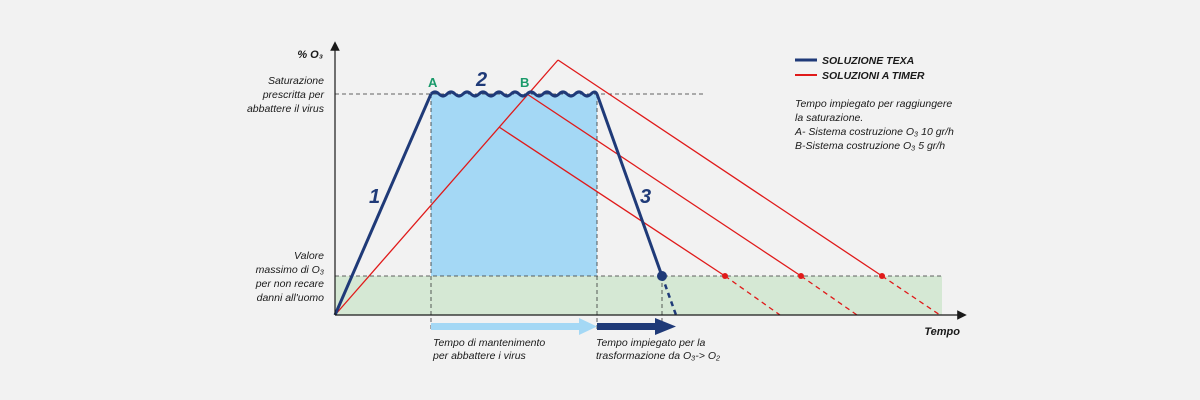 The height and width of the screenshot is (400, 1200). Describe the element at coordinates (860, 68) in the screenshot. I see `legend: SOLUZIONE TEXA SOLUZIONI A TIMER` at that location.